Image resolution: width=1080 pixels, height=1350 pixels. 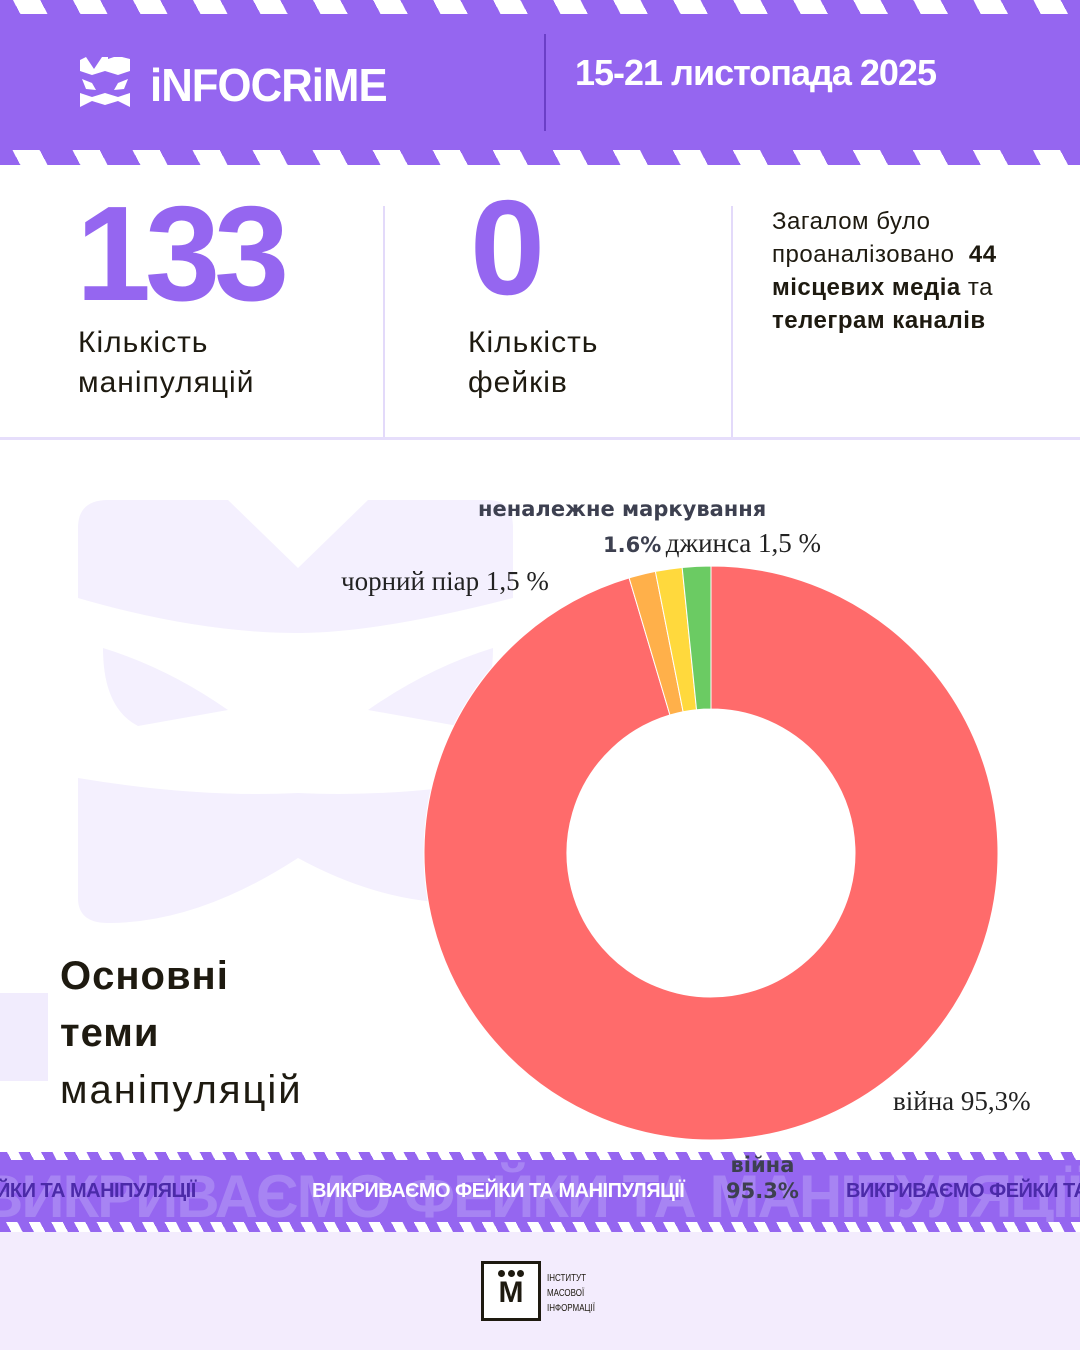 I want to click on summary-line: та, so click(x=980, y=287).